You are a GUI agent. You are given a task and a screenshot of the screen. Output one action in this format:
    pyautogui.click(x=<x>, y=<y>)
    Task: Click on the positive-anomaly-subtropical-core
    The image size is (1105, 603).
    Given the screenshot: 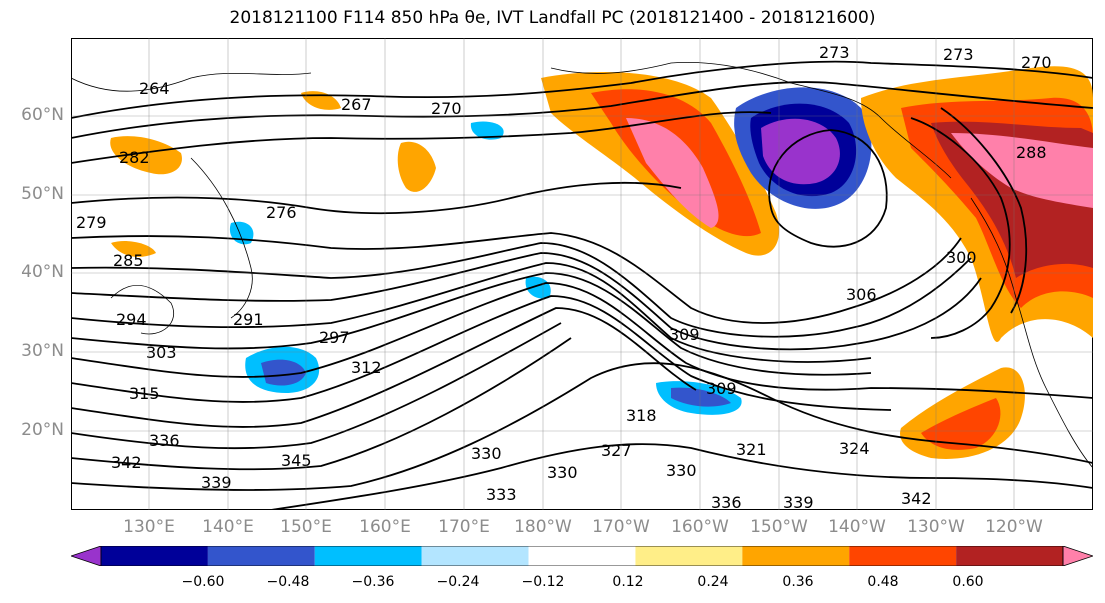 What is the action you would take?
    pyautogui.click(x=961, y=424)
    